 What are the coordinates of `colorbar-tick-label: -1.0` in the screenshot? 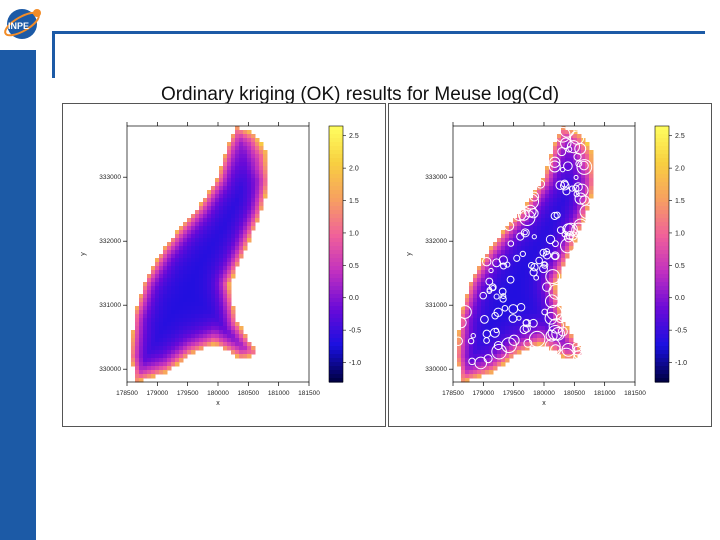 It's located at (355, 363).